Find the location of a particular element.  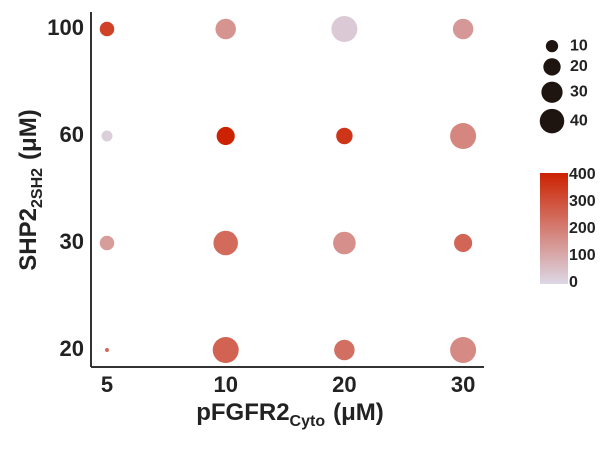

y-tick-label: 30 is located at coordinates (72, 241).